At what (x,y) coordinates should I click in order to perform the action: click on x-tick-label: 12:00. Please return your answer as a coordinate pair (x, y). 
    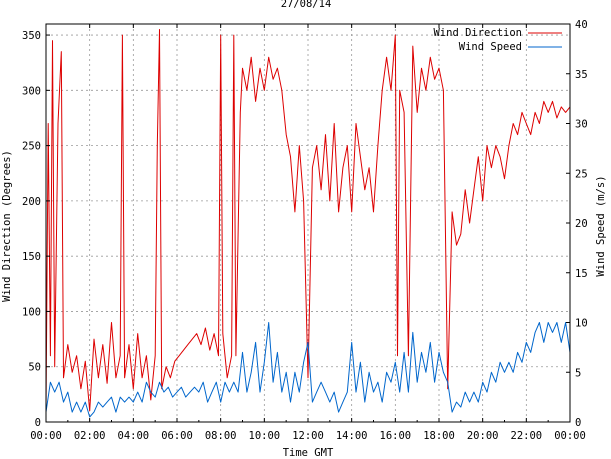
    Looking at the image, I should click on (308, 436).